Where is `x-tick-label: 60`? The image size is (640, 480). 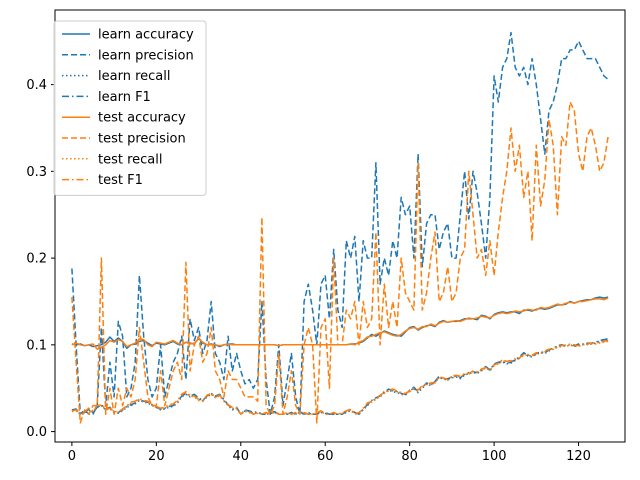
x-tick-label: 60 is located at coordinates (325, 456).